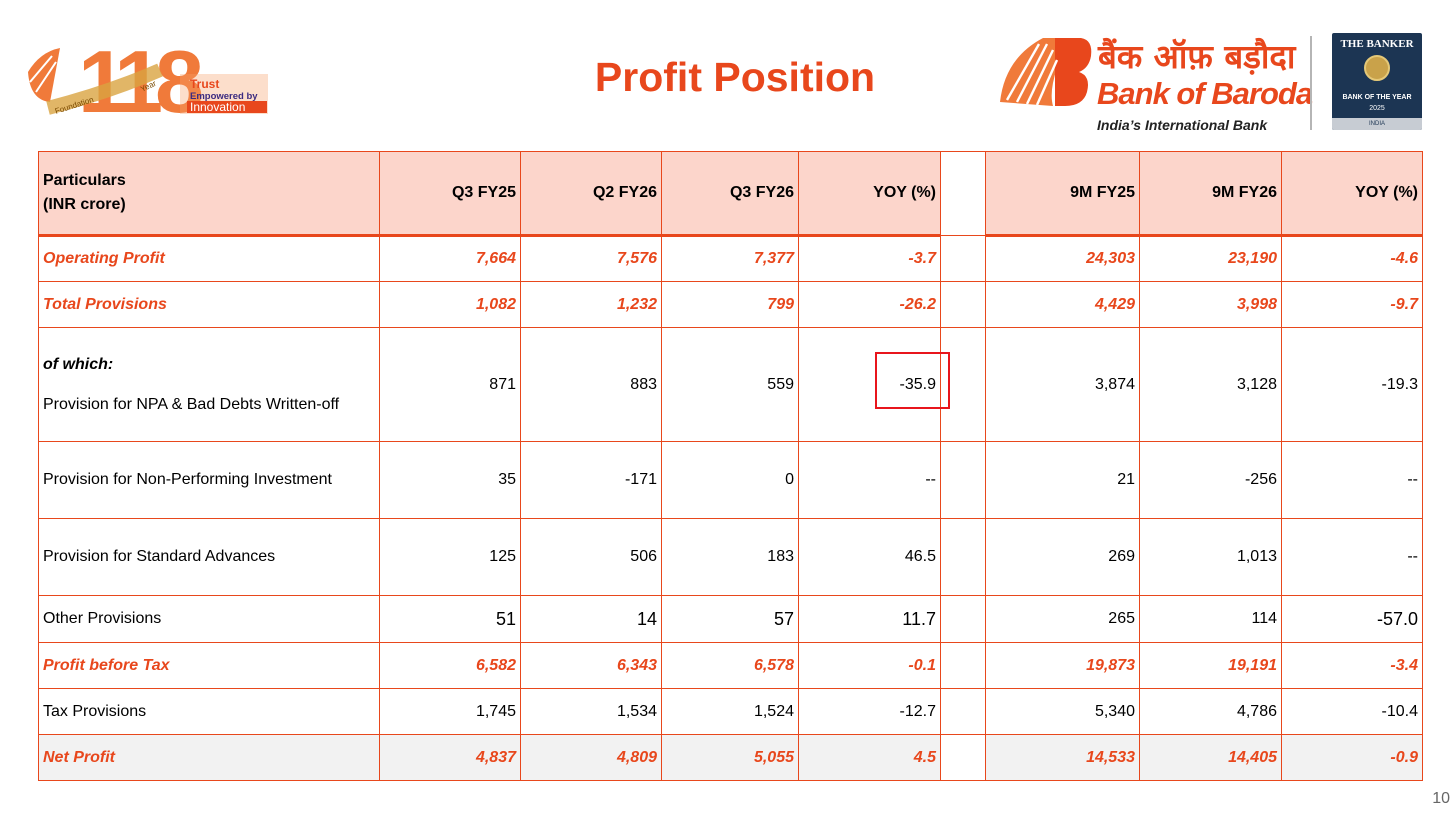 The width and height of the screenshot is (1456, 817). I want to click on cell: 1,534, so click(591, 711).